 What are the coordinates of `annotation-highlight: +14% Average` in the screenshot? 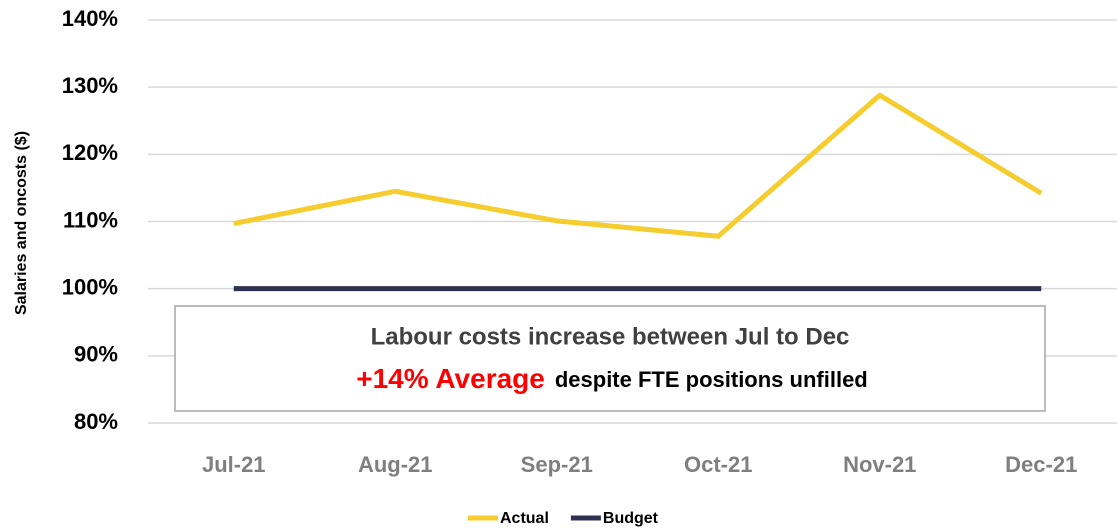 It's located at (450, 378).